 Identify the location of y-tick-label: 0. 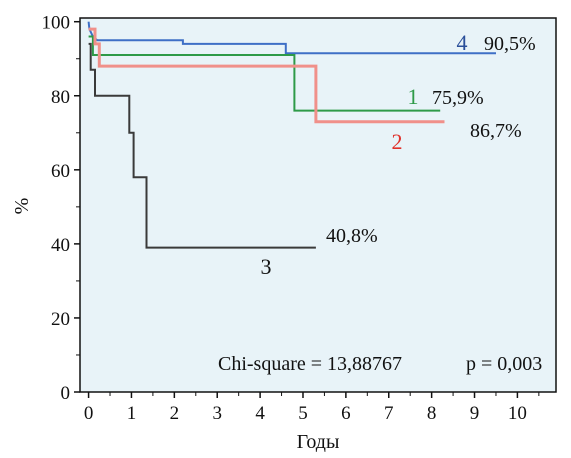
(66, 393).